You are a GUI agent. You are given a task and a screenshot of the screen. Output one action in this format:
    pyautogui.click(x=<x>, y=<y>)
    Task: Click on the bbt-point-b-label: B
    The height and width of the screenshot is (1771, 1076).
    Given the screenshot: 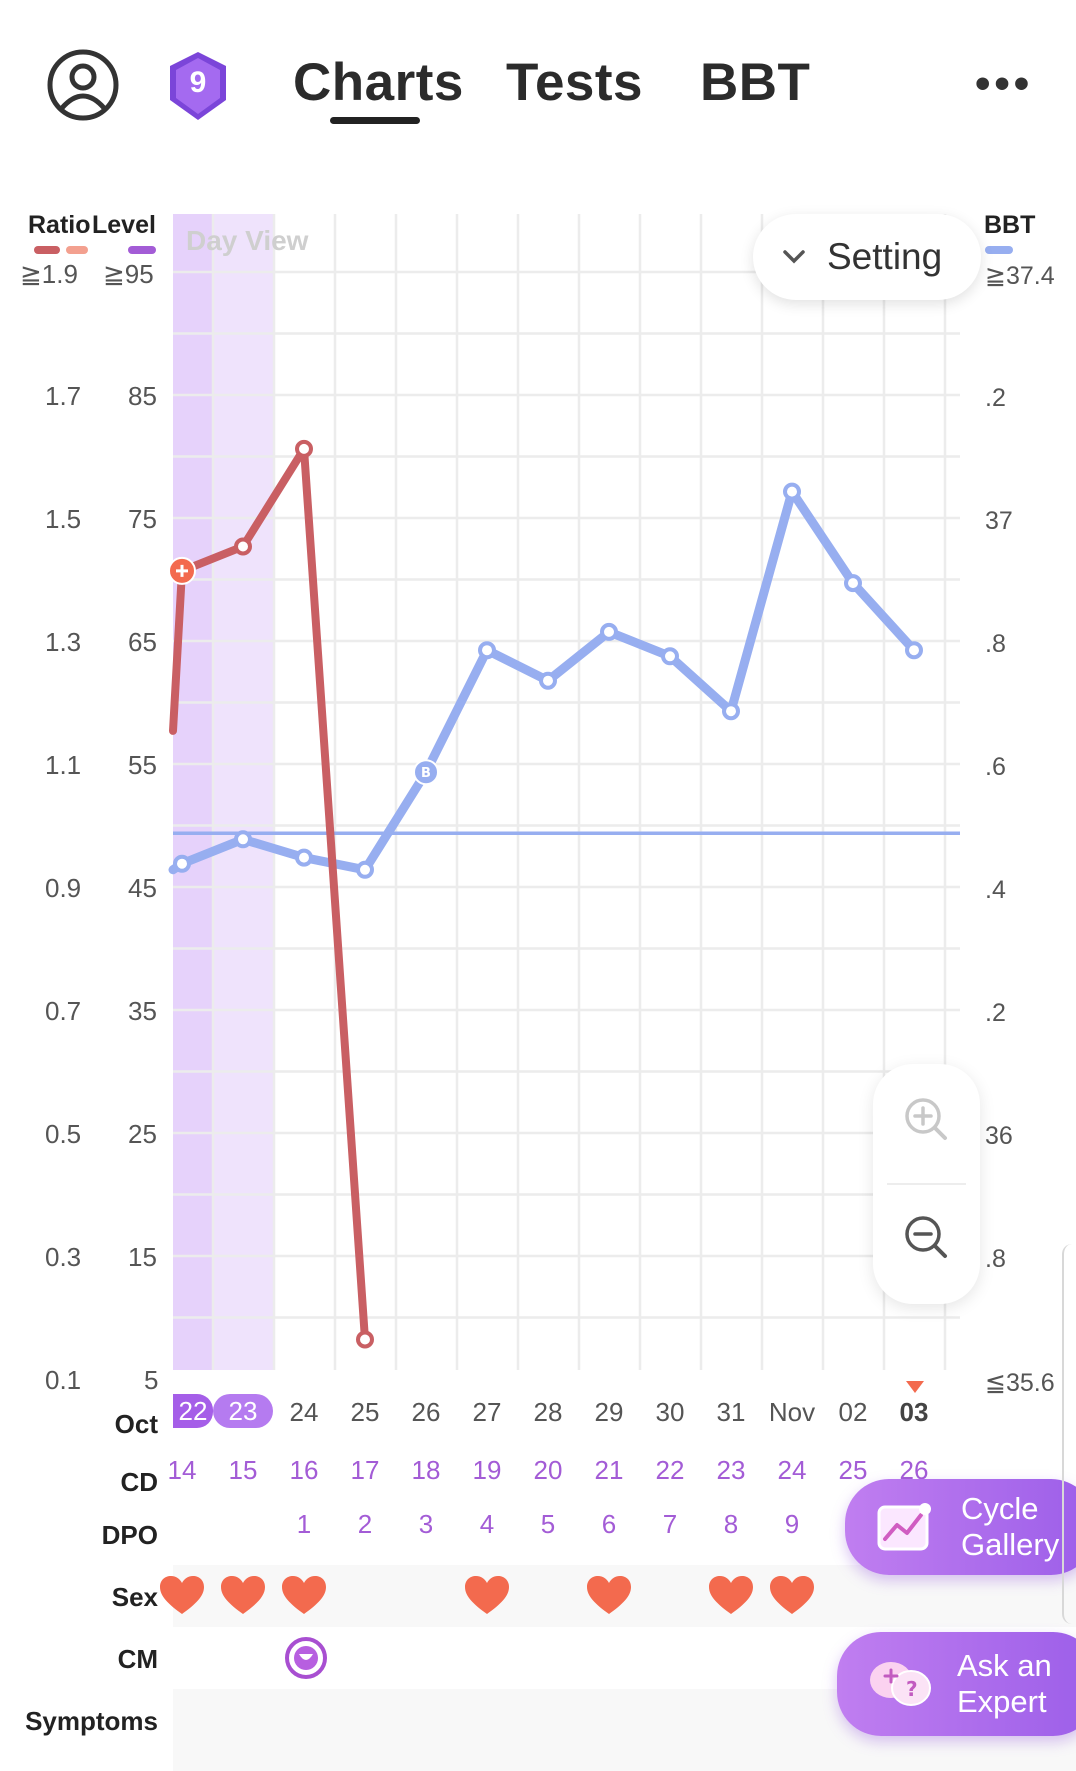 What is the action you would take?
    pyautogui.click(x=426, y=773)
    